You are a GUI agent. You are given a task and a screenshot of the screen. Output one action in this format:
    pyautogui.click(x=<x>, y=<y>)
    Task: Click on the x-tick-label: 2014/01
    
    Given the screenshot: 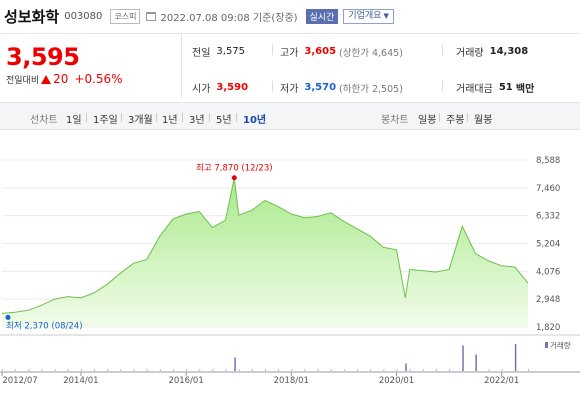 What is the action you would take?
    pyautogui.click(x=80, y=381)
    